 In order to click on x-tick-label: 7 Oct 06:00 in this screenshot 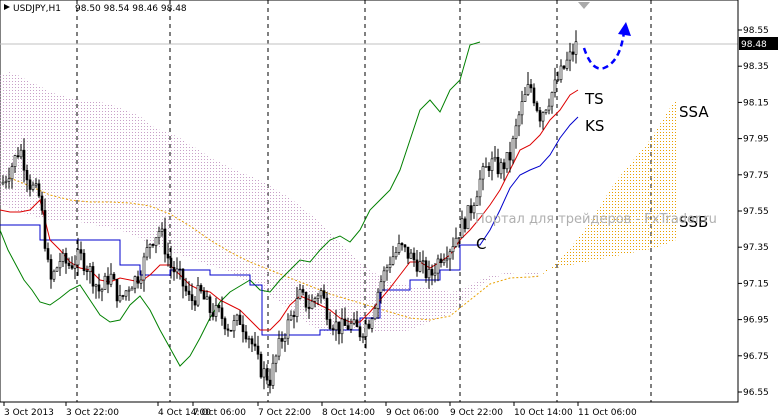, I will do `click(219, 413)`.